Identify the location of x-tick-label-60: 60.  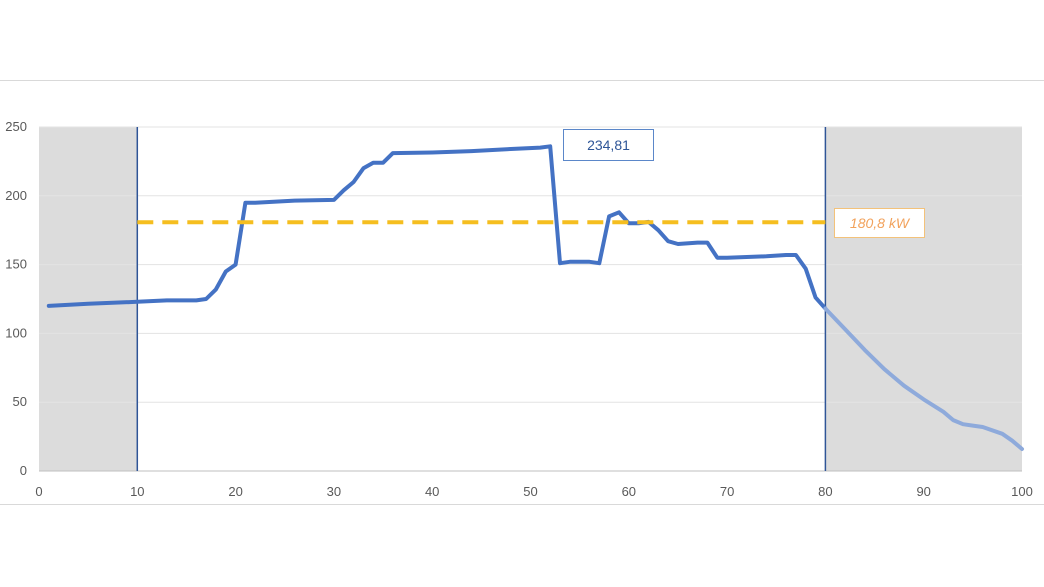
(629, 491).